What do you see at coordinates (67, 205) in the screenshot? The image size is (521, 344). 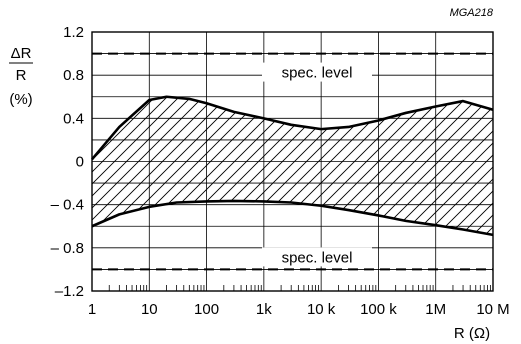 I see `y-tick-label: – 0.4` at bounding box center [67, 205].